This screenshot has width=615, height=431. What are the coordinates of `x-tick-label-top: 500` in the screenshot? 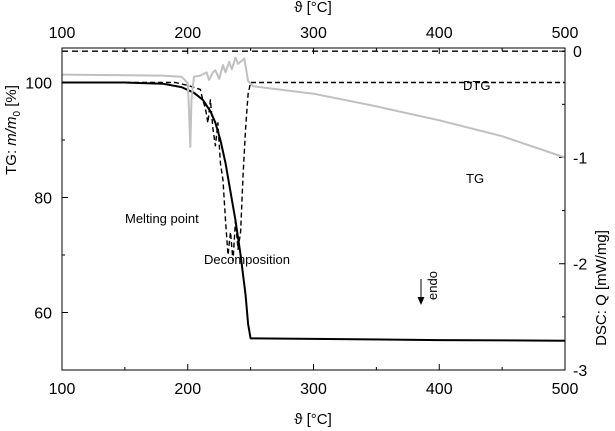 It's located at (565, 33).